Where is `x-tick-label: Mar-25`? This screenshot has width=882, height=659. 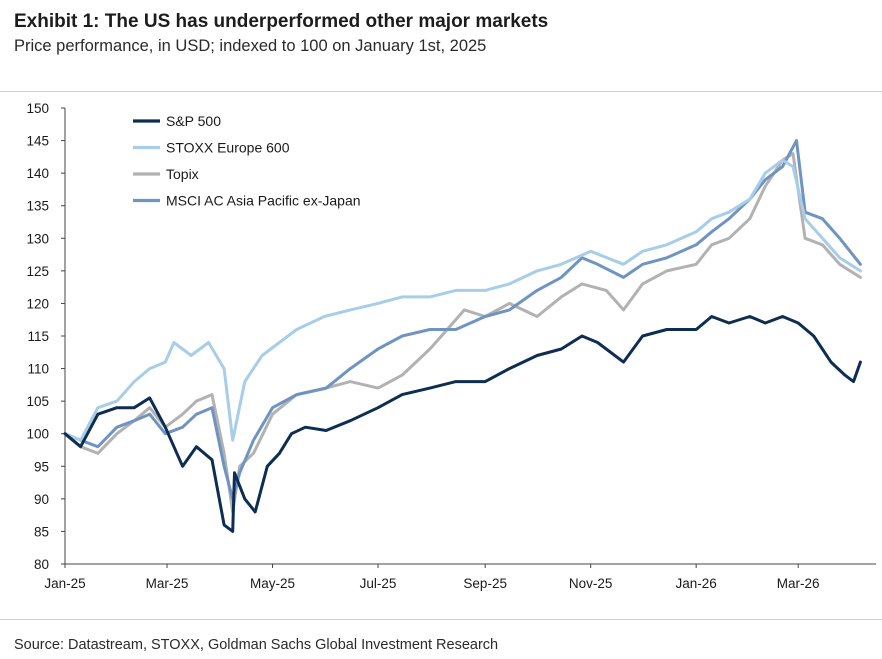 x-tick-label: Mar-25 is located at coordinates (167, 583).